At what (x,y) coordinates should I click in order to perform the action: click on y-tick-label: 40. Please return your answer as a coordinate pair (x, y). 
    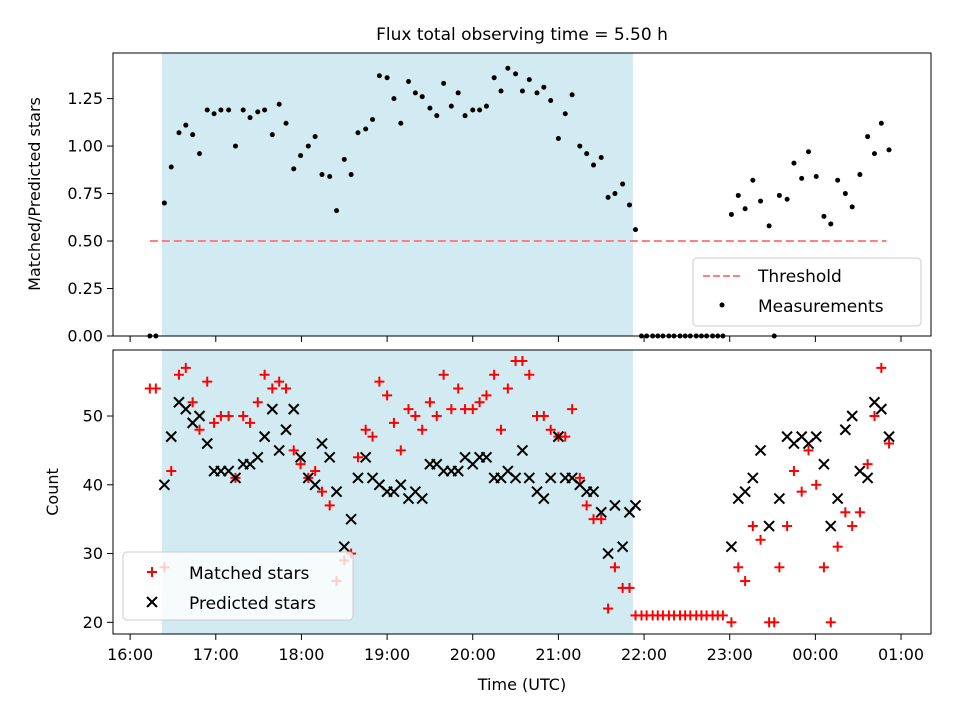
    Looking at the image, I should click on (93, 484).